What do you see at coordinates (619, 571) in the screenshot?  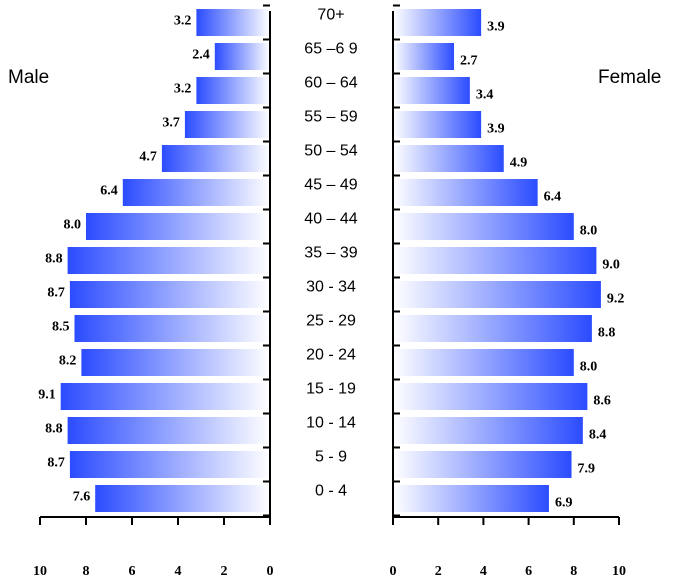 I see `female-x-tick-label: 10` at bounding box center [619, 571].